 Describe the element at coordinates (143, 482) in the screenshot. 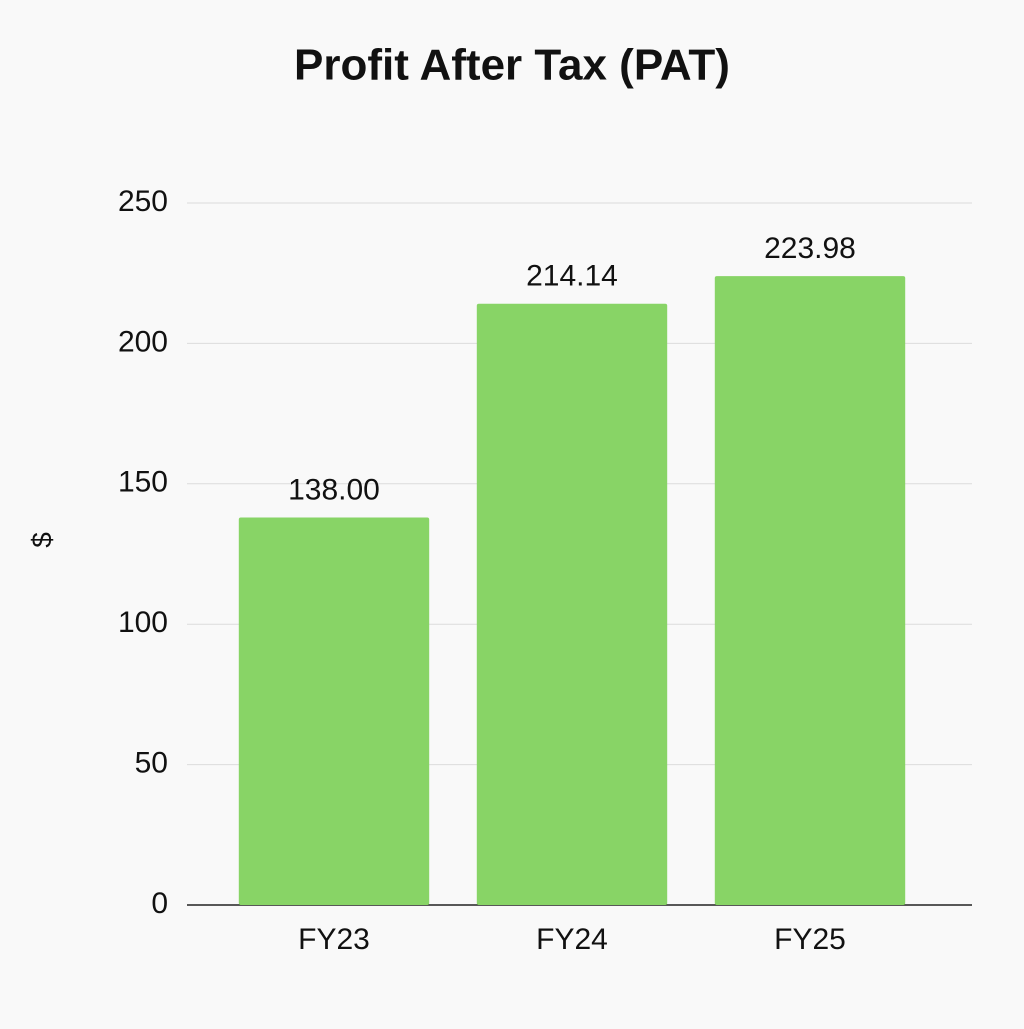

I see `y-tick-label: 150` at that location.